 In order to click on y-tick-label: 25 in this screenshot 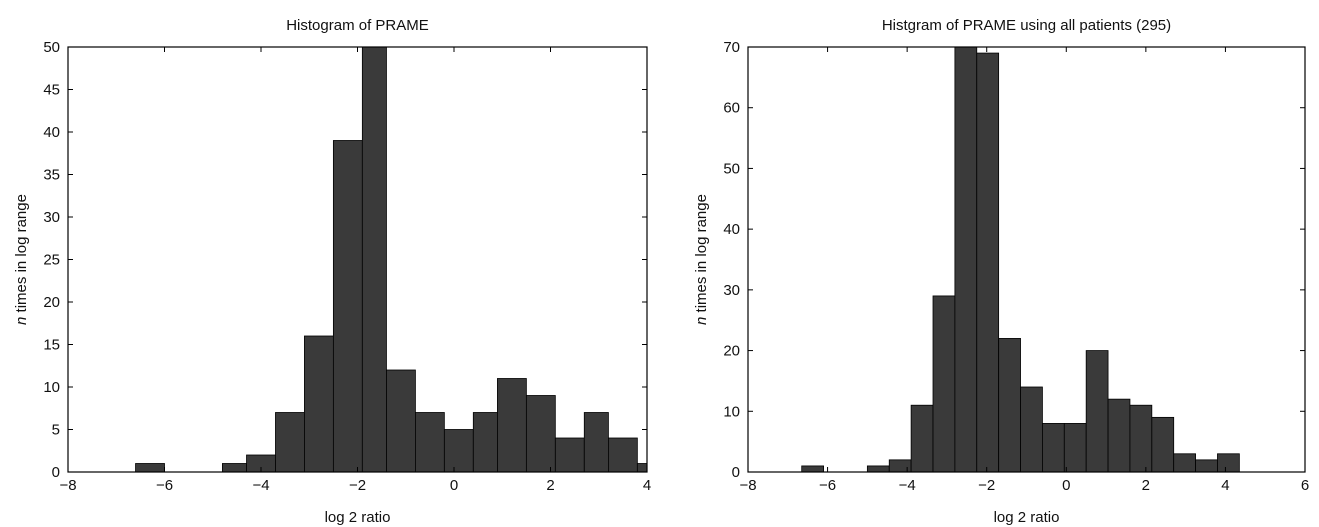, I will do `click(51, 260)`.